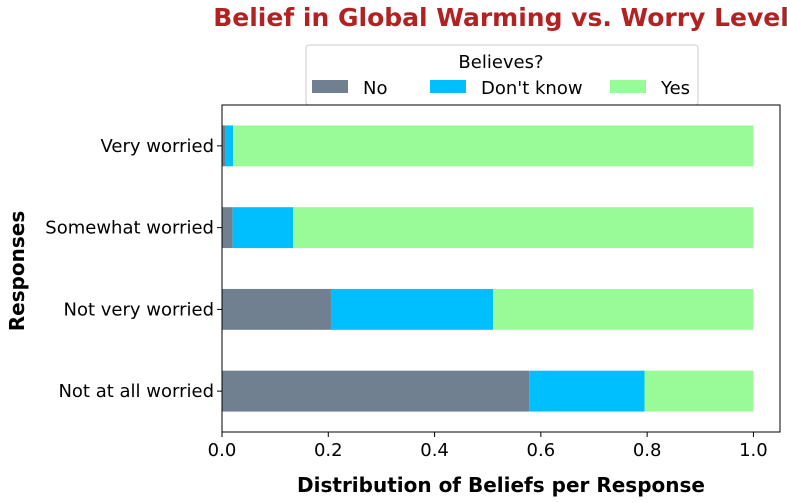  What do you see at coordinates (224, 146) in the screenshot?
I see `bar-very-worried-no` at bounding box center [224, 146].